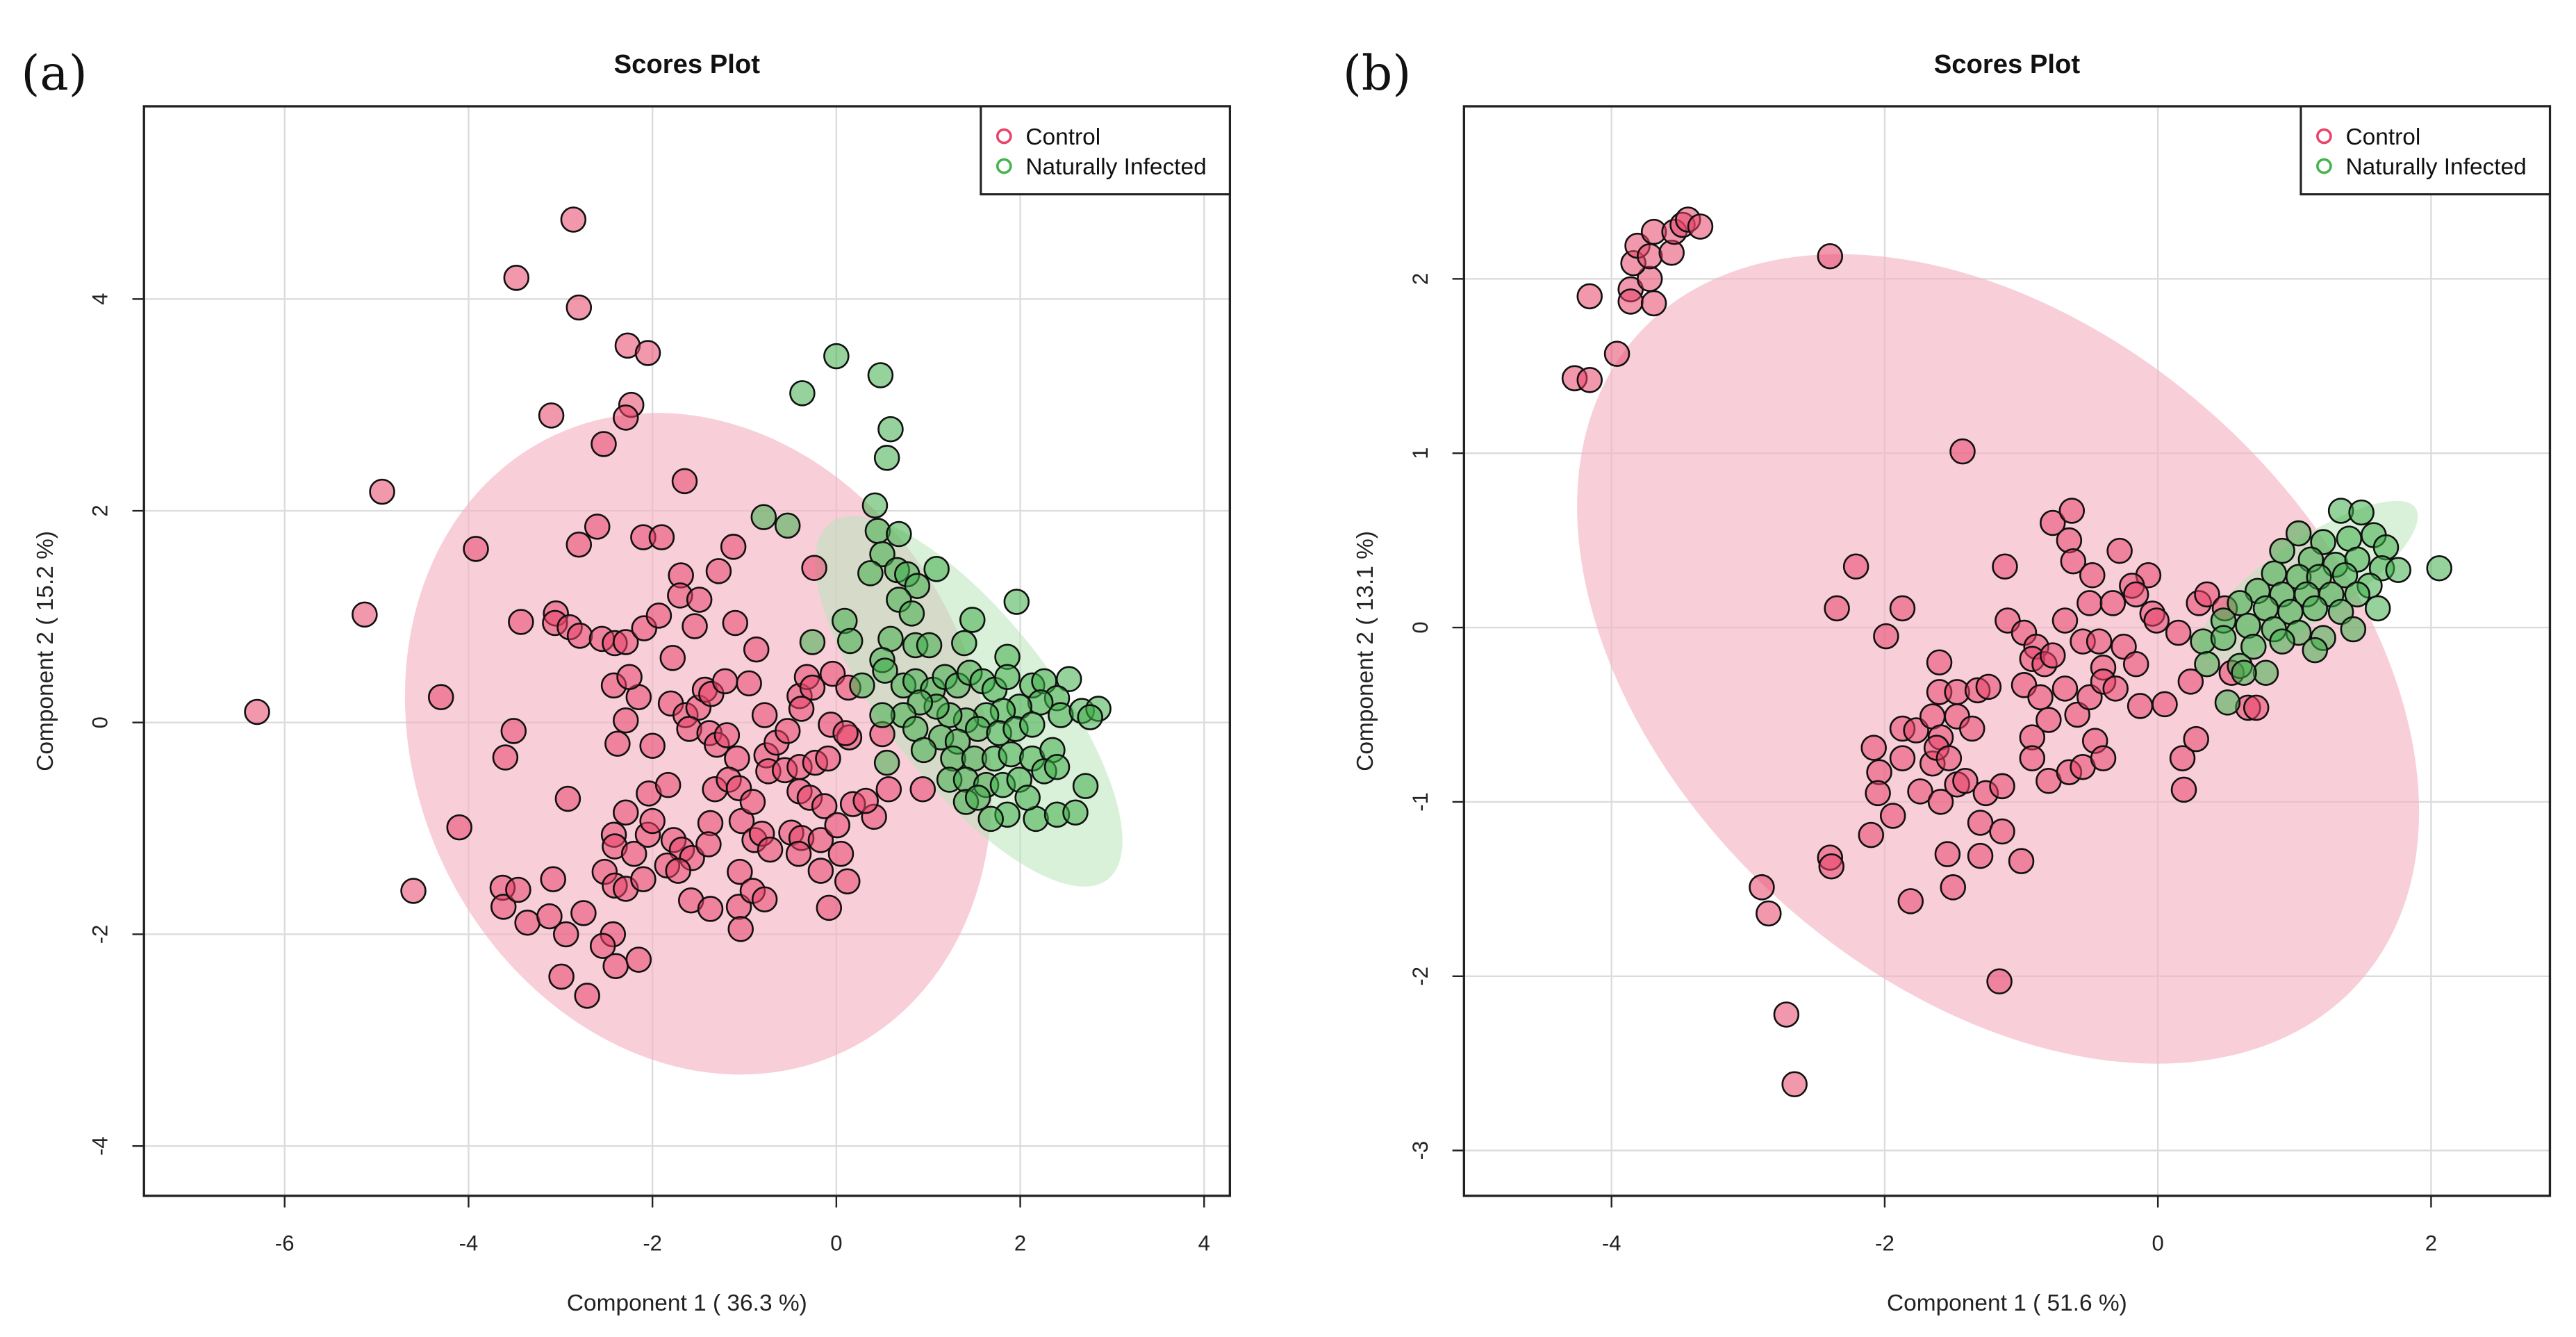  What do you see at coordinates (1612, 1243) in the screenshot?
I see `x-tick-label: -4` at bounding box center [1612, 1243].